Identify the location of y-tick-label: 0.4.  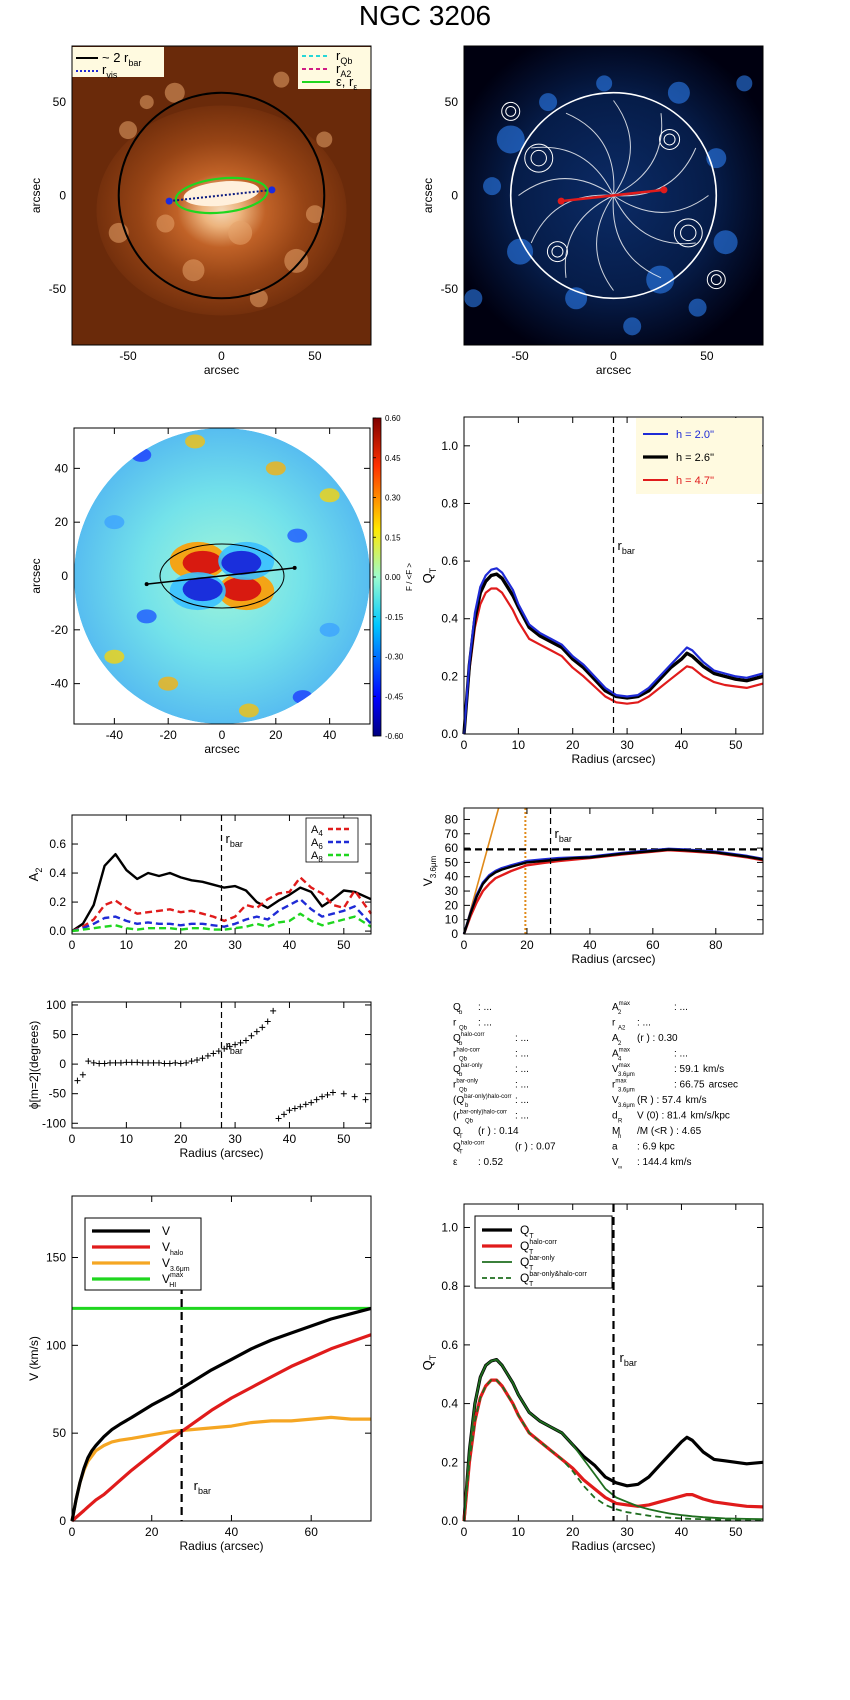
(57, 873).